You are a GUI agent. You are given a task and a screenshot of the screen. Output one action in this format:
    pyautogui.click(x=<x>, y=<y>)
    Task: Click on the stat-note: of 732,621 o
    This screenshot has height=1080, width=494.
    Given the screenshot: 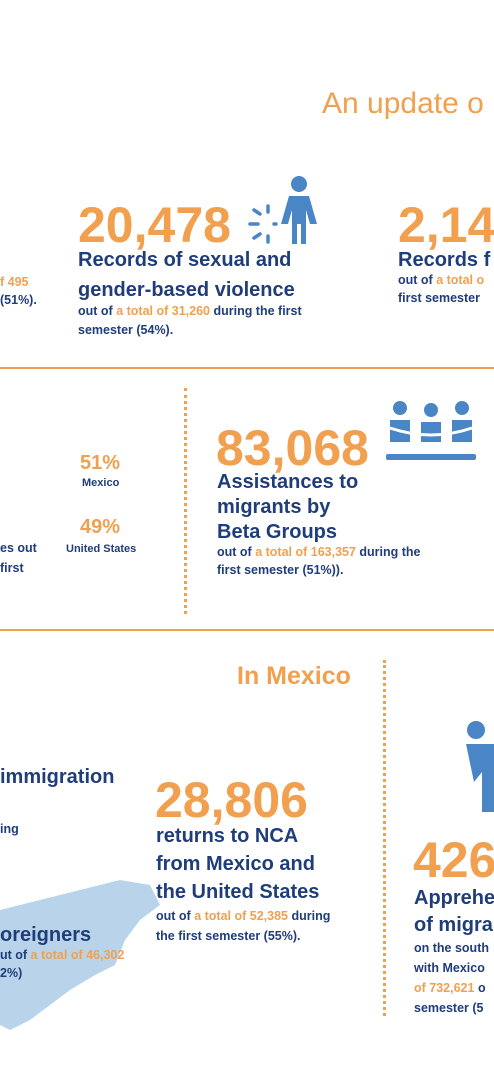 What is the action you would take?
    pyautogui.click(x=450, y=988)
    